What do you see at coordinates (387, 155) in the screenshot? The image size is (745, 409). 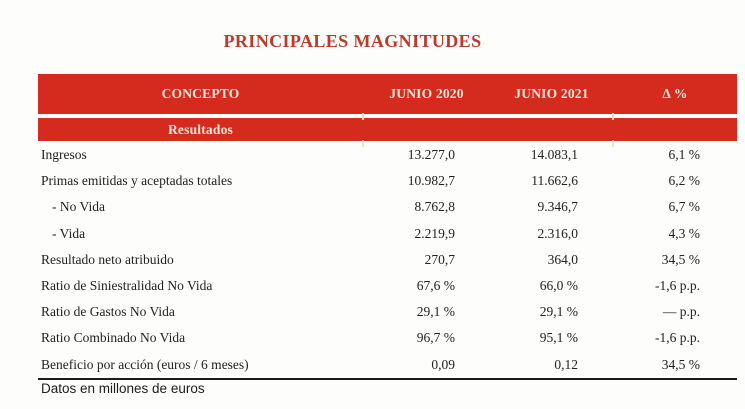 I see `table-row: Ingresos 13.277,0 14.083,1 6,1 %` at bounding box center [387, 155].